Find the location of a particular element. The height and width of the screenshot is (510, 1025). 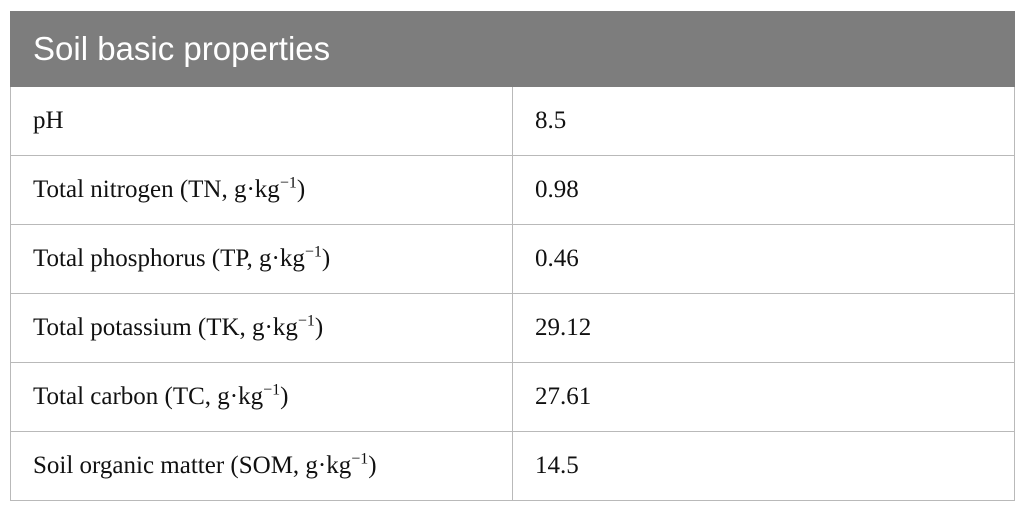

table-header-row: Soil basic properties is located at coordinates (512, 49).